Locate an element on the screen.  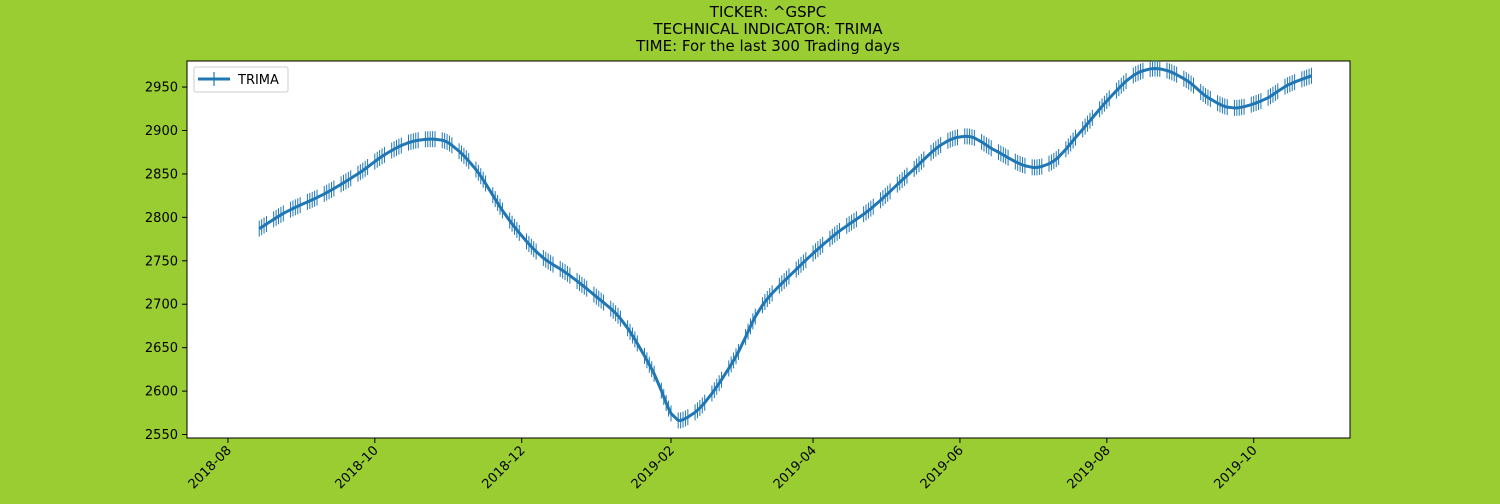
x-tick-label: 2019-04 is located at coordinates (795, 467).